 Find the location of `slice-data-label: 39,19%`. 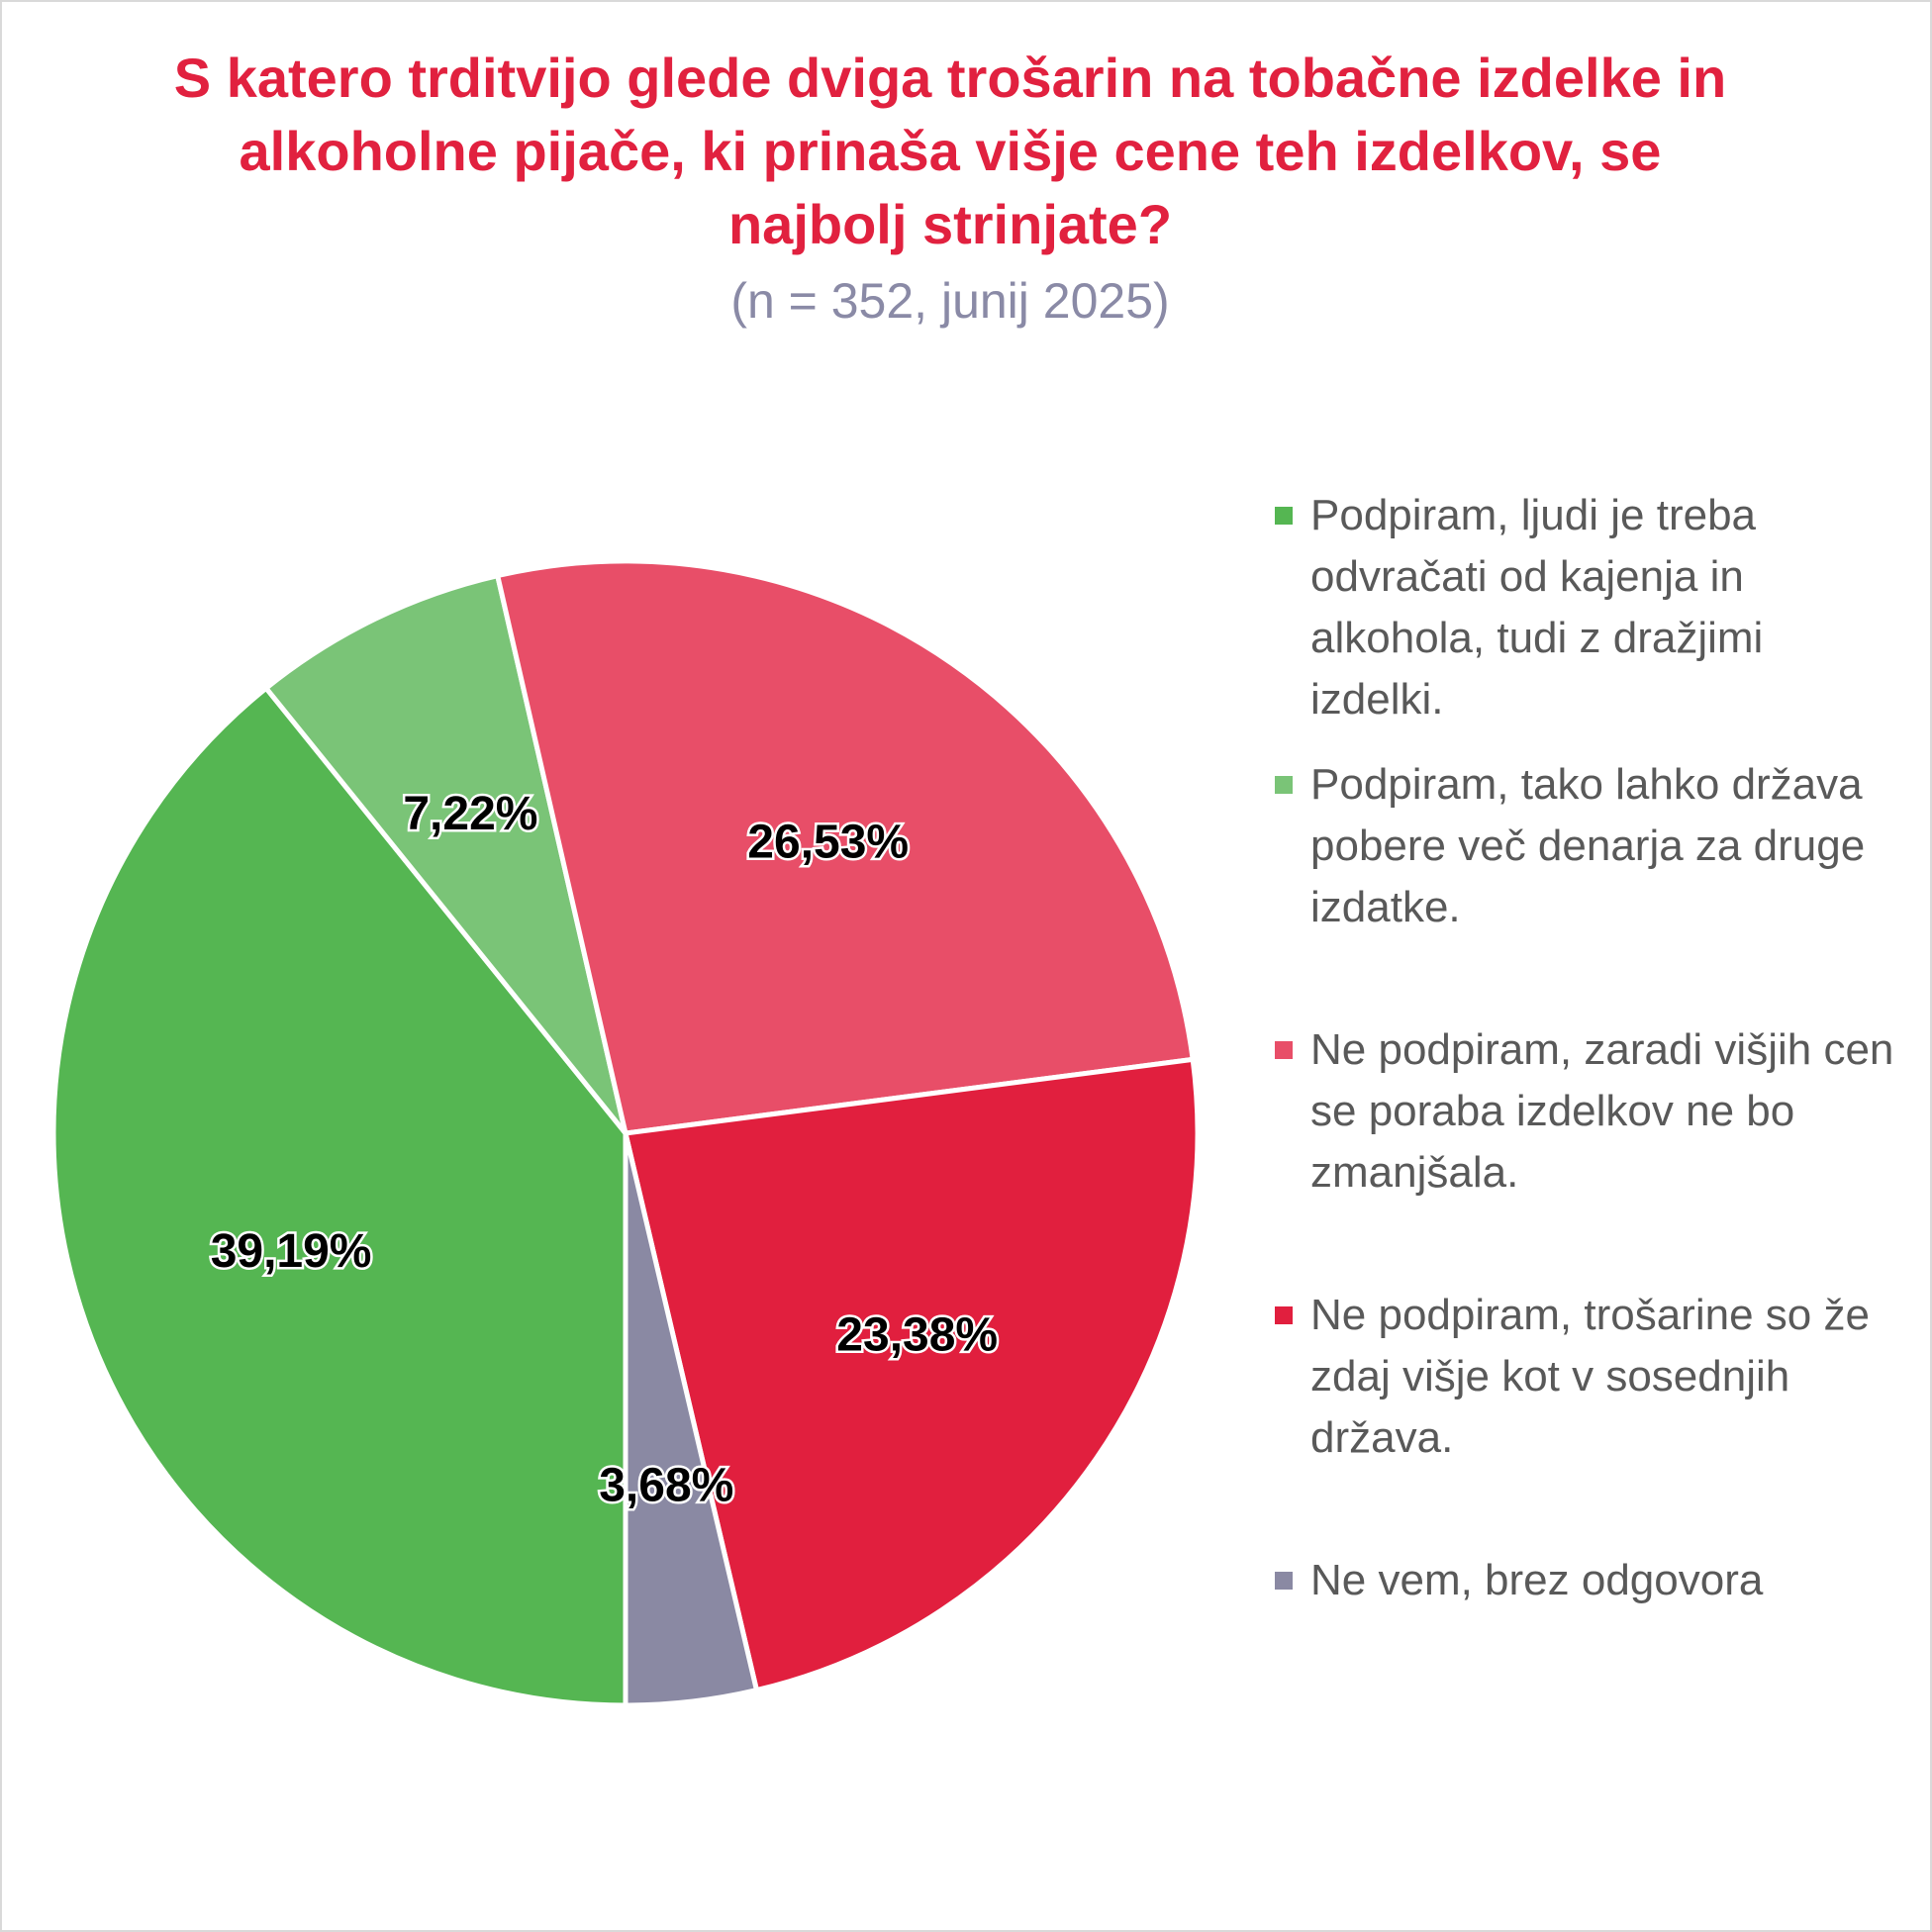

slice-data-label: 39,19% is located at coordinates (291, 1251).